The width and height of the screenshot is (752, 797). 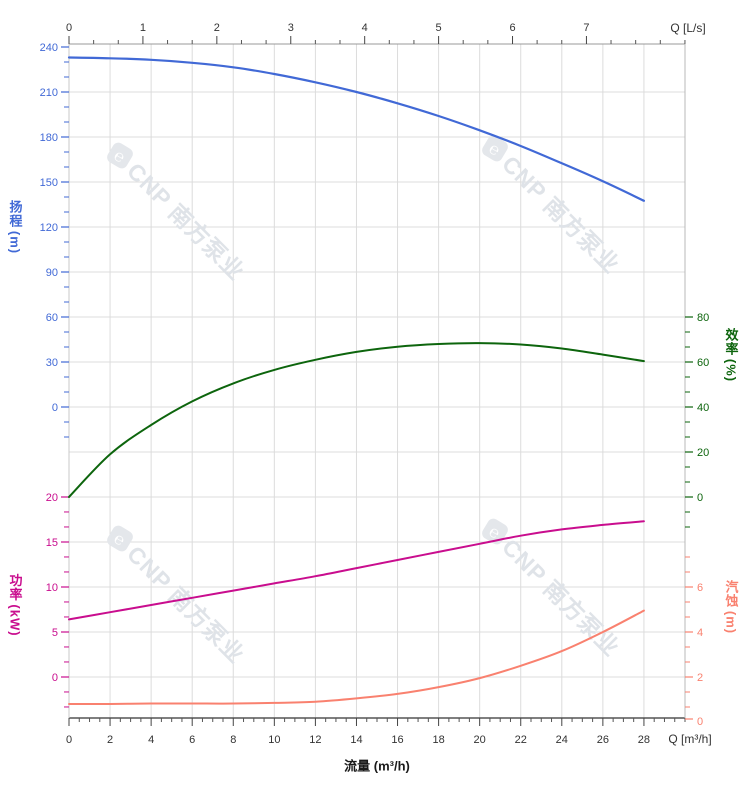 I want to click on head-axis-title: 扬程 (m), so click(x=15, y=227).